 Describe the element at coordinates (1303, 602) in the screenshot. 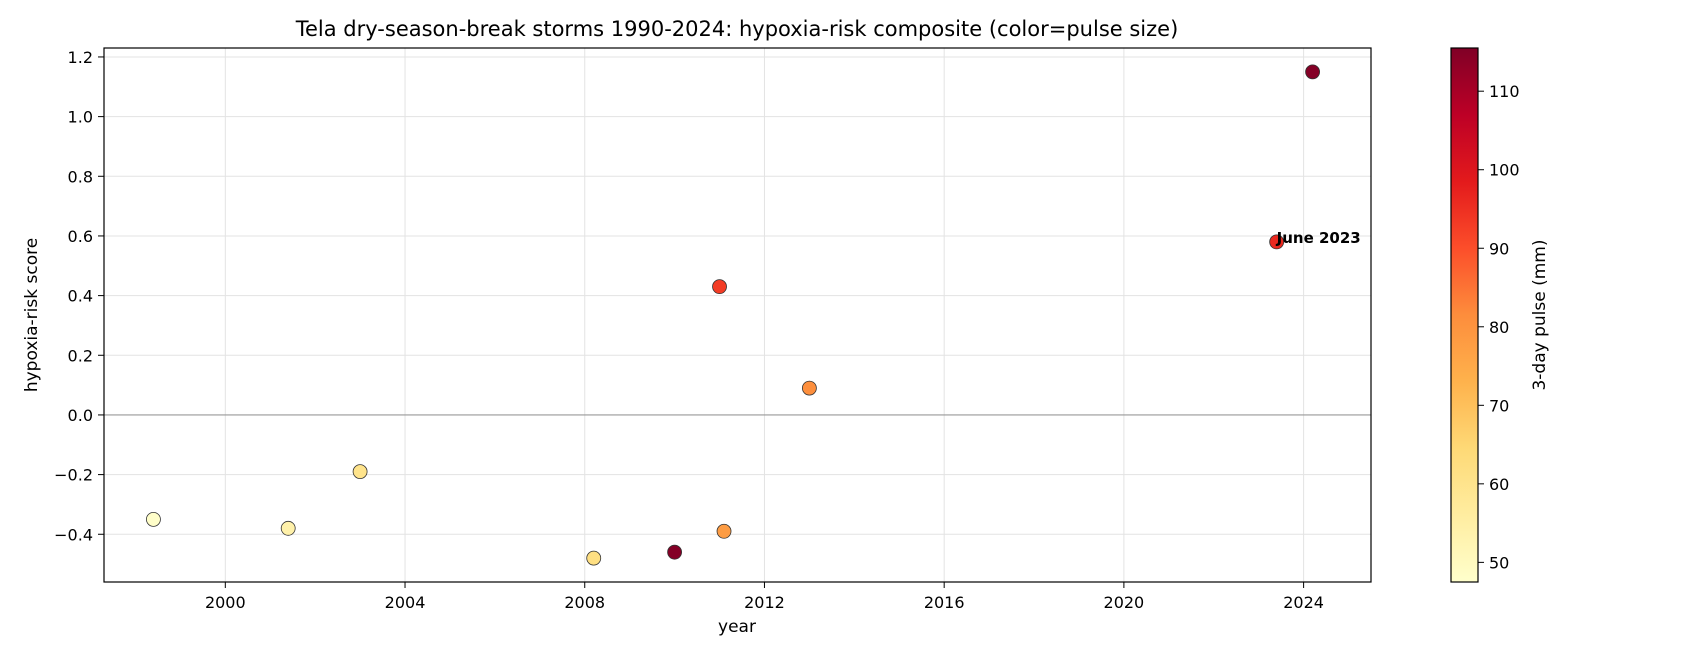

I see `x-tick-label: 2024` at that location.